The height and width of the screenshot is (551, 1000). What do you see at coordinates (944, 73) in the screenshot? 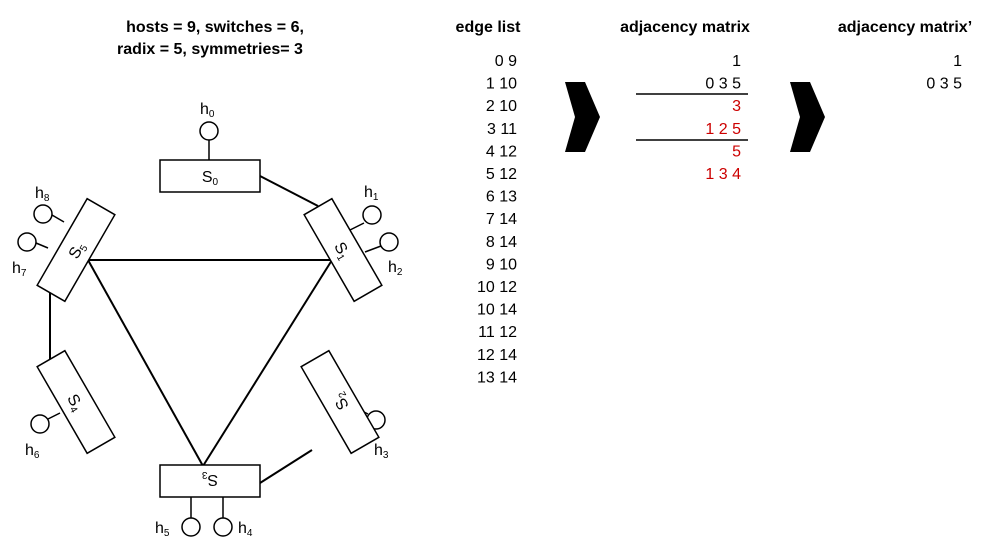
I see `adjacency-matrix-prime: 1 0 3 5` at bounding box center [944, 73].